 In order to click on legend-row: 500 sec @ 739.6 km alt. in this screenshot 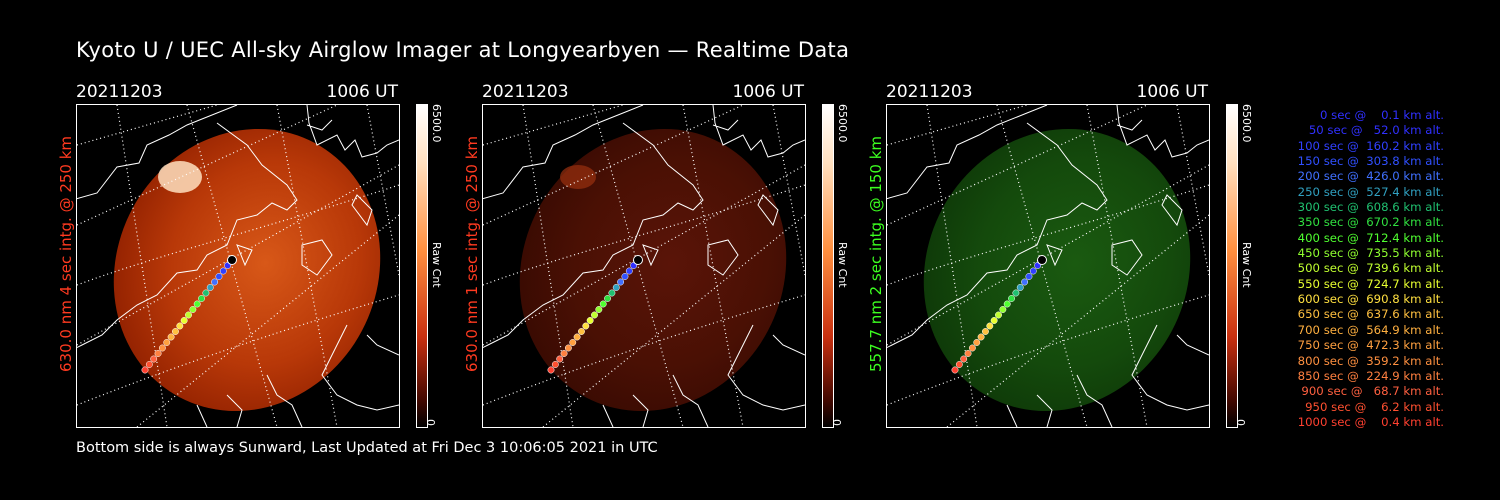, I will do `click(1368, 268)`.